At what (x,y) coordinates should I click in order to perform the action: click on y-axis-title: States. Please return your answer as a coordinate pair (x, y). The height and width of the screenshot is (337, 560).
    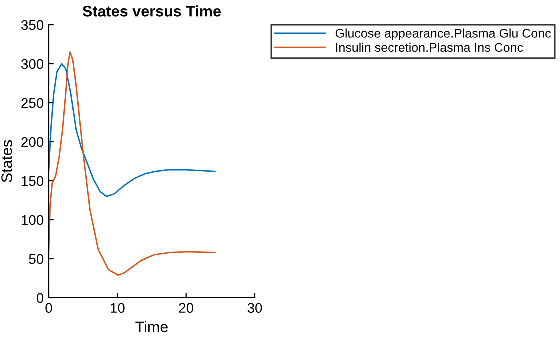
    Looking at the image, I should click on (7, 161).